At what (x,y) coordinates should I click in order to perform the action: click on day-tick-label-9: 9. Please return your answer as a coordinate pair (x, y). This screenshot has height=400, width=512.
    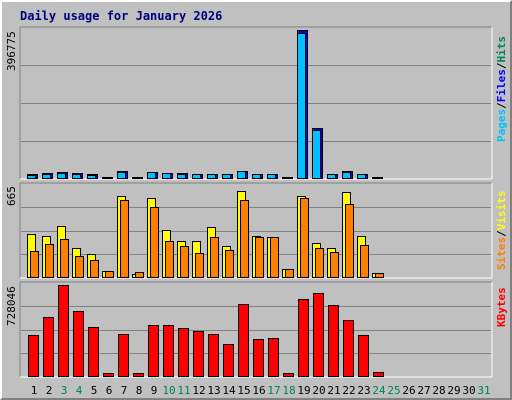
    Looking at the image, I should click on (154, 390).